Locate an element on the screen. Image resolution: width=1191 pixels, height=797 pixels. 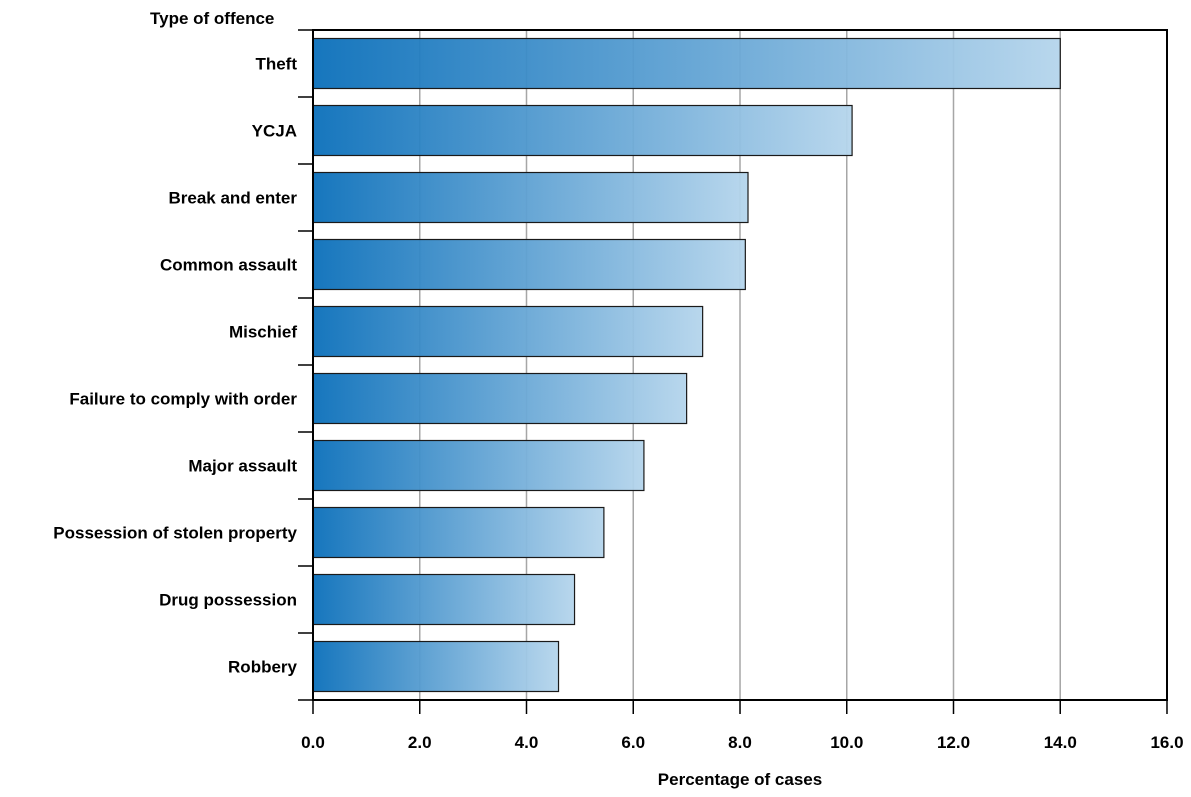
x-tick-label: 10.0 is located at coordinates (846, 742).